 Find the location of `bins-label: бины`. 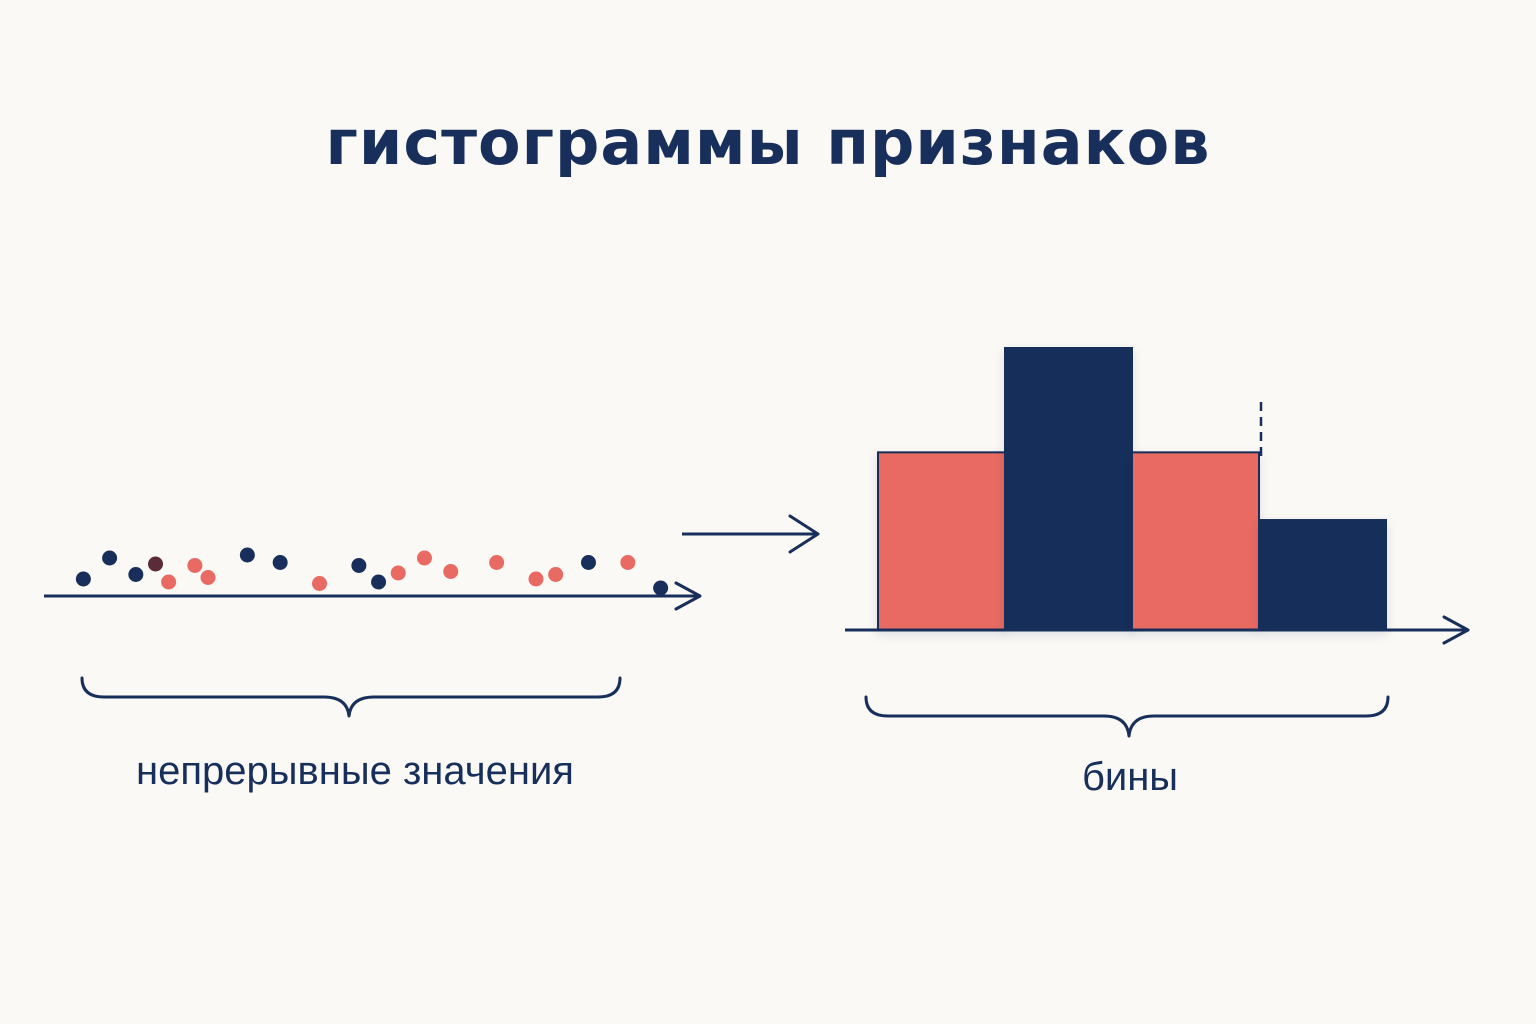

bins-label: бины is located at coordinates (1130, 777).